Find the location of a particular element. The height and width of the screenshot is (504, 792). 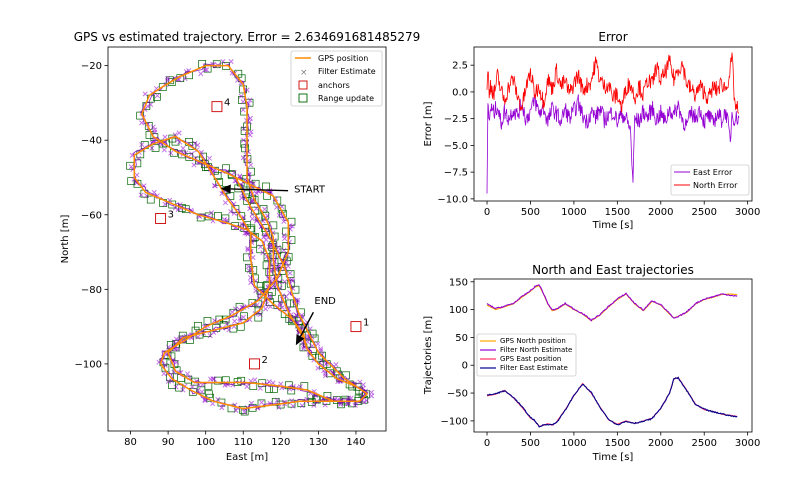

trajectory-y-label: North [m] is located at coordinates (65, 239).